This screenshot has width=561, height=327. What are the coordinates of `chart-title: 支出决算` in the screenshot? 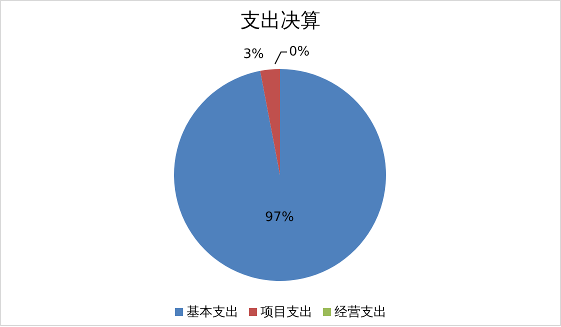 It's located at (281, 20).